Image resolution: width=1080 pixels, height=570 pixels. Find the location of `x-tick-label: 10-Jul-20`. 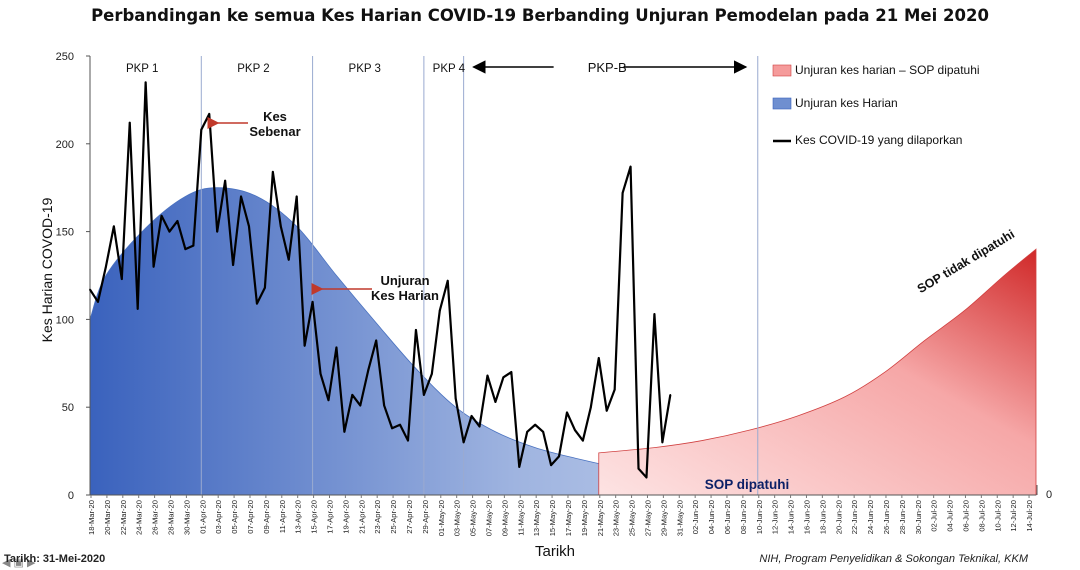

x-tick-label: 10-Jul-20 is located at coordinates (997, 516).